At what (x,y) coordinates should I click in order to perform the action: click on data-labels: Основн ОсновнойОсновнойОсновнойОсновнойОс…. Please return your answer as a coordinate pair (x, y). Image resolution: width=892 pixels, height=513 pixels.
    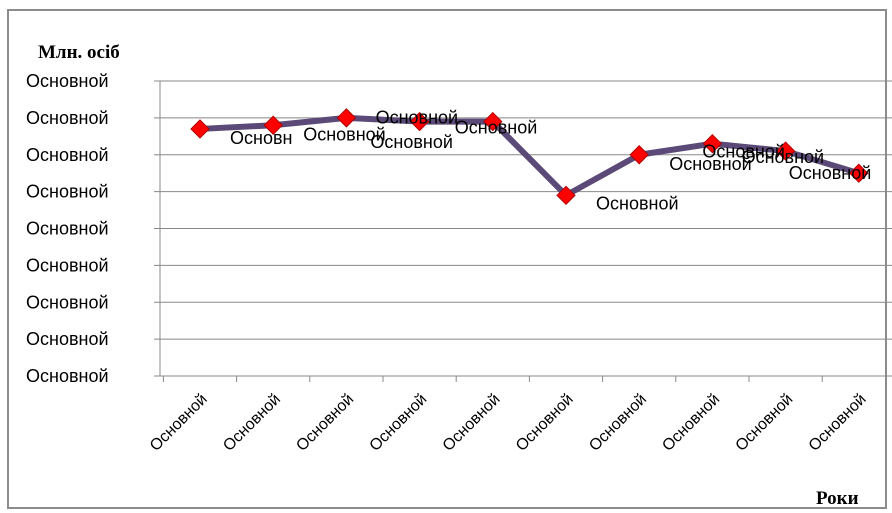
    Looking at the image, I should click on (550, 161).